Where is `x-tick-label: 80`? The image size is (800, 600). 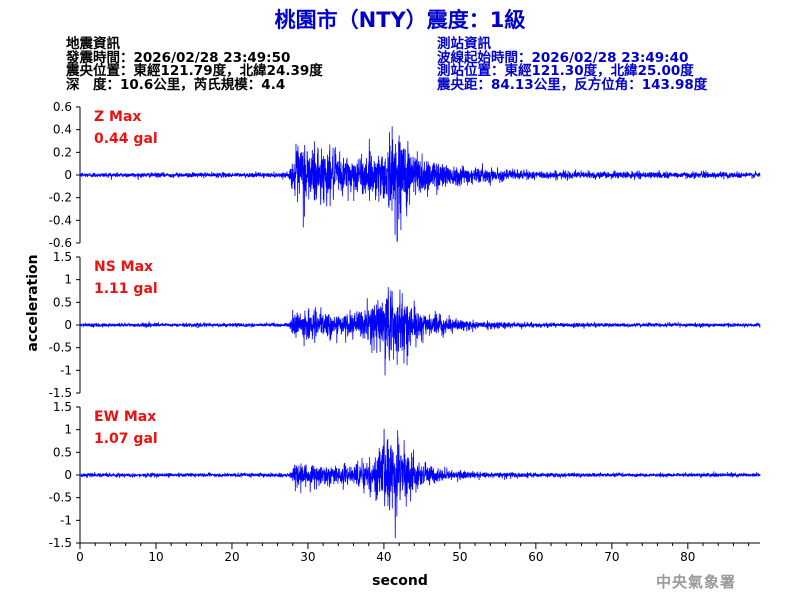
x-tick-label: 80 is located at coordinates (687, 557).